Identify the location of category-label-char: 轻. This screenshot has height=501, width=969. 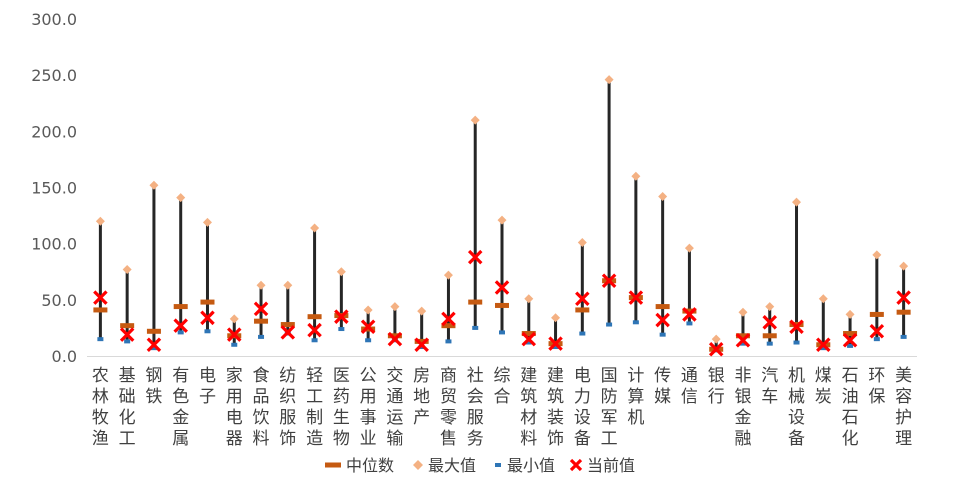
(314, 376).